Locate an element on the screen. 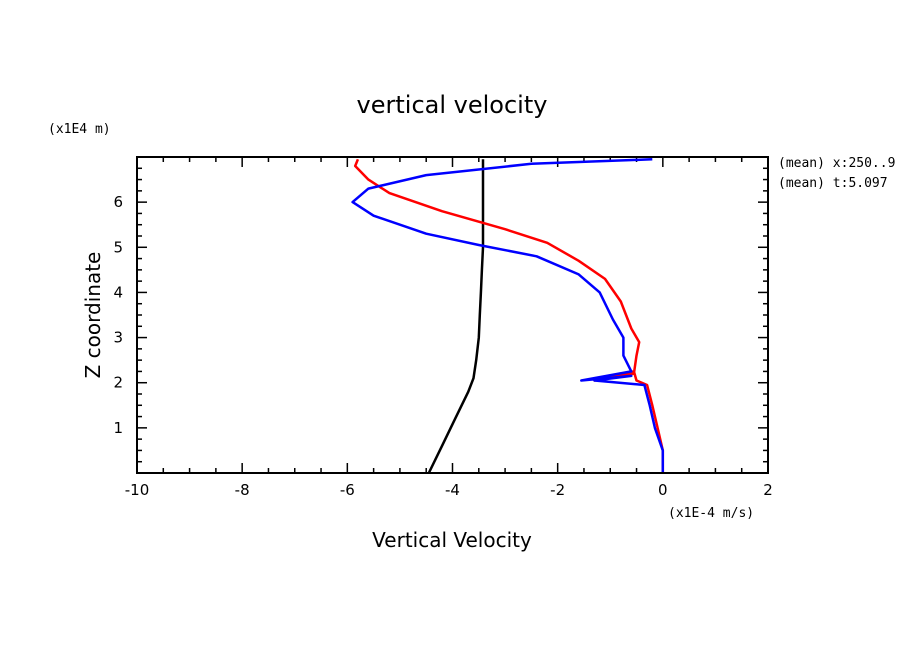  y-tick-label: 6 is located at coordinates (118, 202).